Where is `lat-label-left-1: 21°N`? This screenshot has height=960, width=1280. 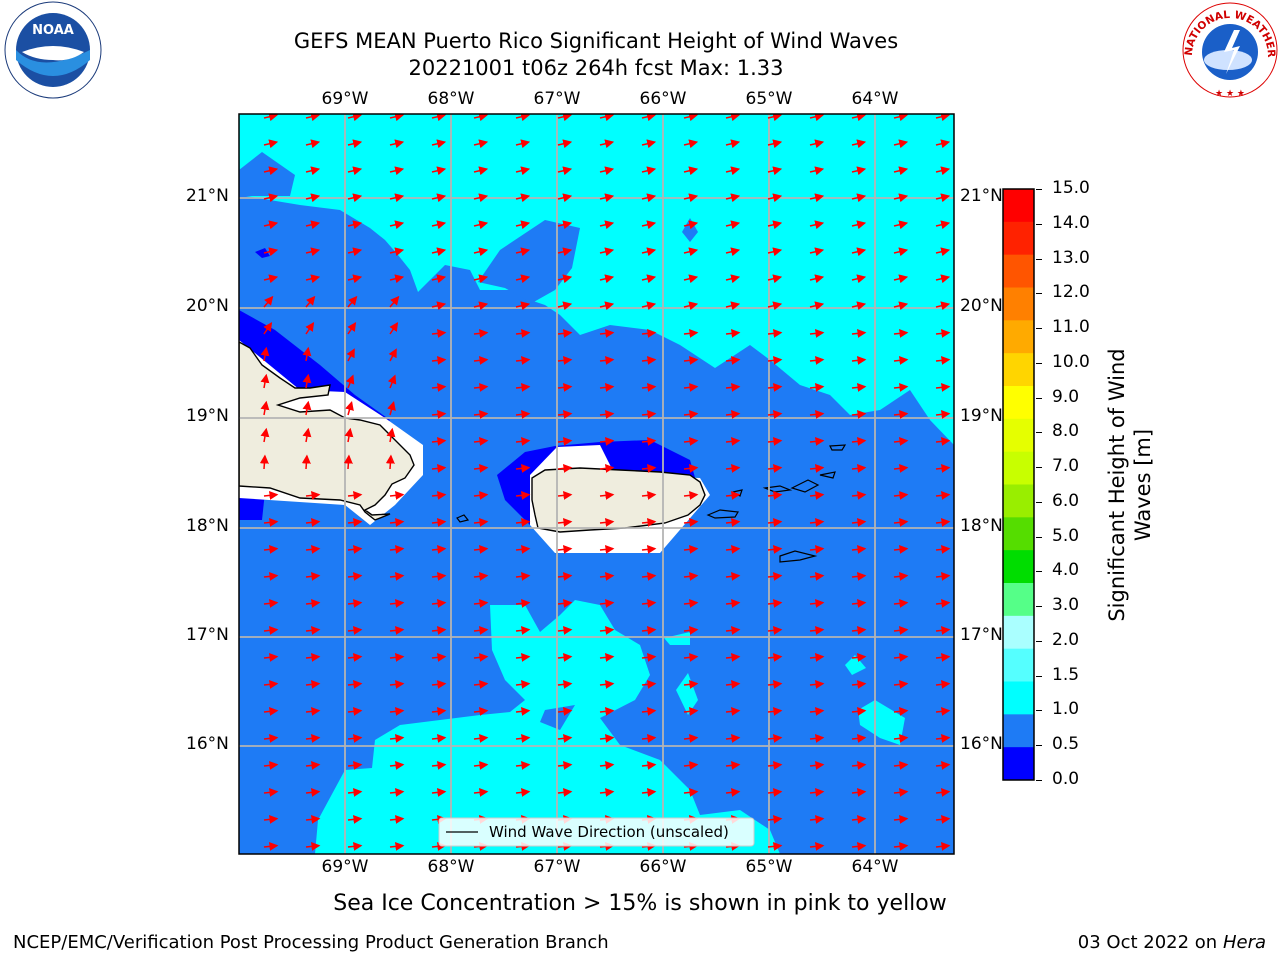
lat-label-left-1: 21°N is located at coordinates (207, 196).